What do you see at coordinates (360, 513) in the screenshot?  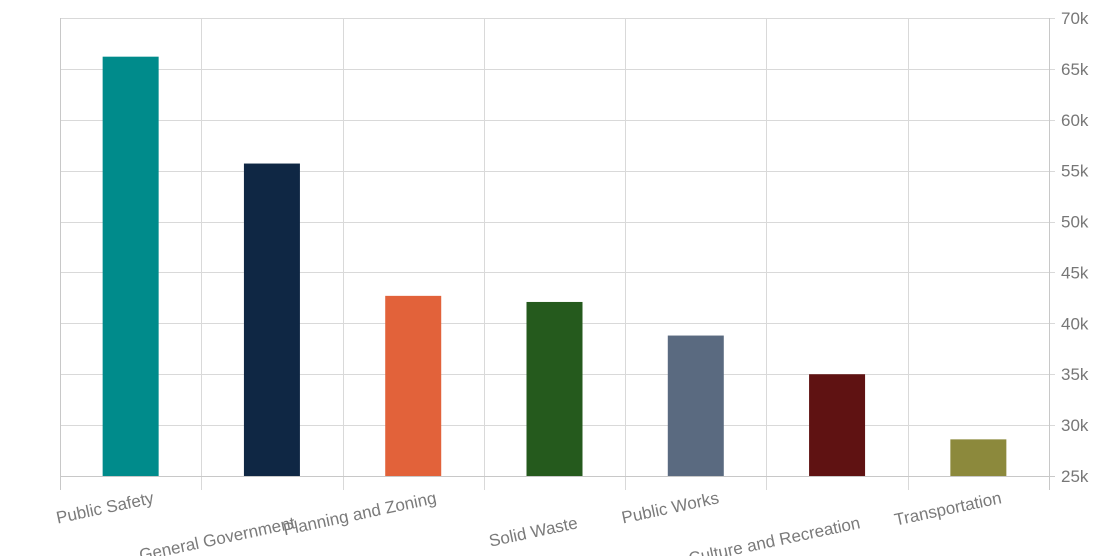 I see `x-tick-label: Planning and Zoning` at bounding box center [360, 513].